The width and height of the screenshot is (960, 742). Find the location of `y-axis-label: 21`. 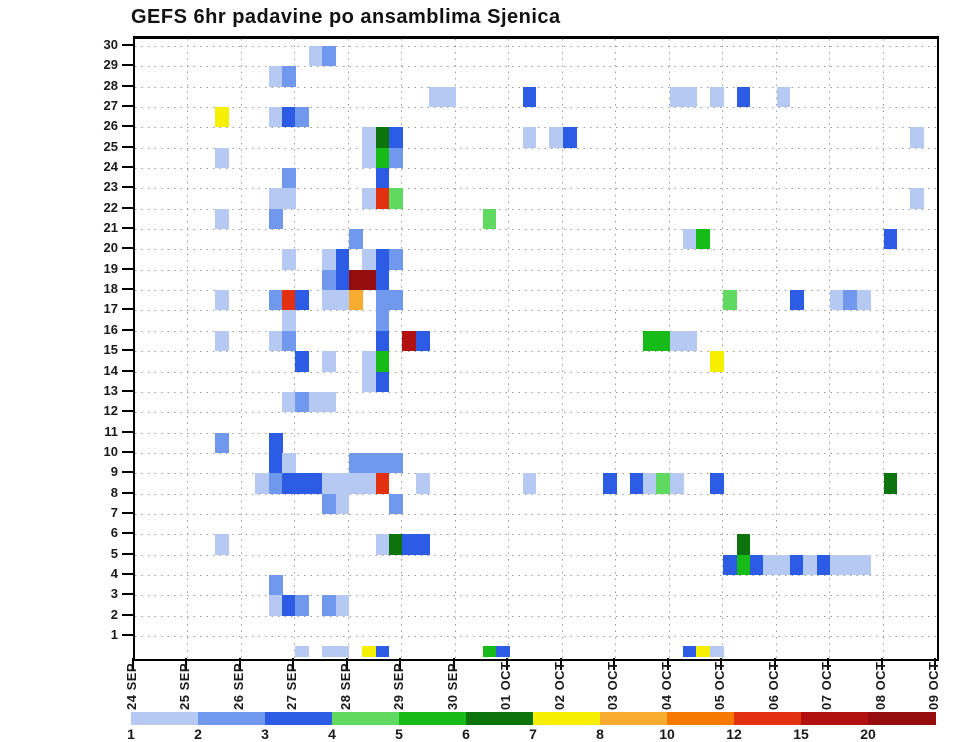

y-axis-label: 21 is located at coordinates (110, 228).